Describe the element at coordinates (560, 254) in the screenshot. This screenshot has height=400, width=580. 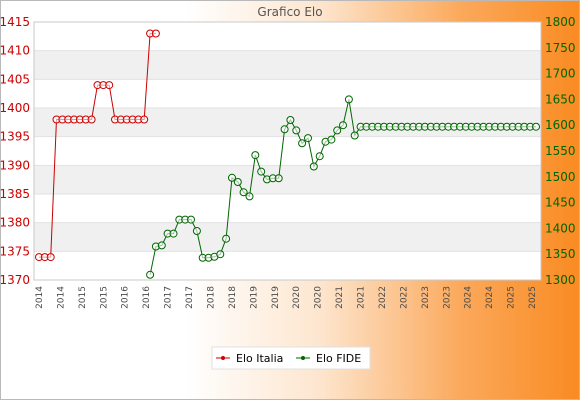
I see `y-right-tick-label: 1350` at that location.